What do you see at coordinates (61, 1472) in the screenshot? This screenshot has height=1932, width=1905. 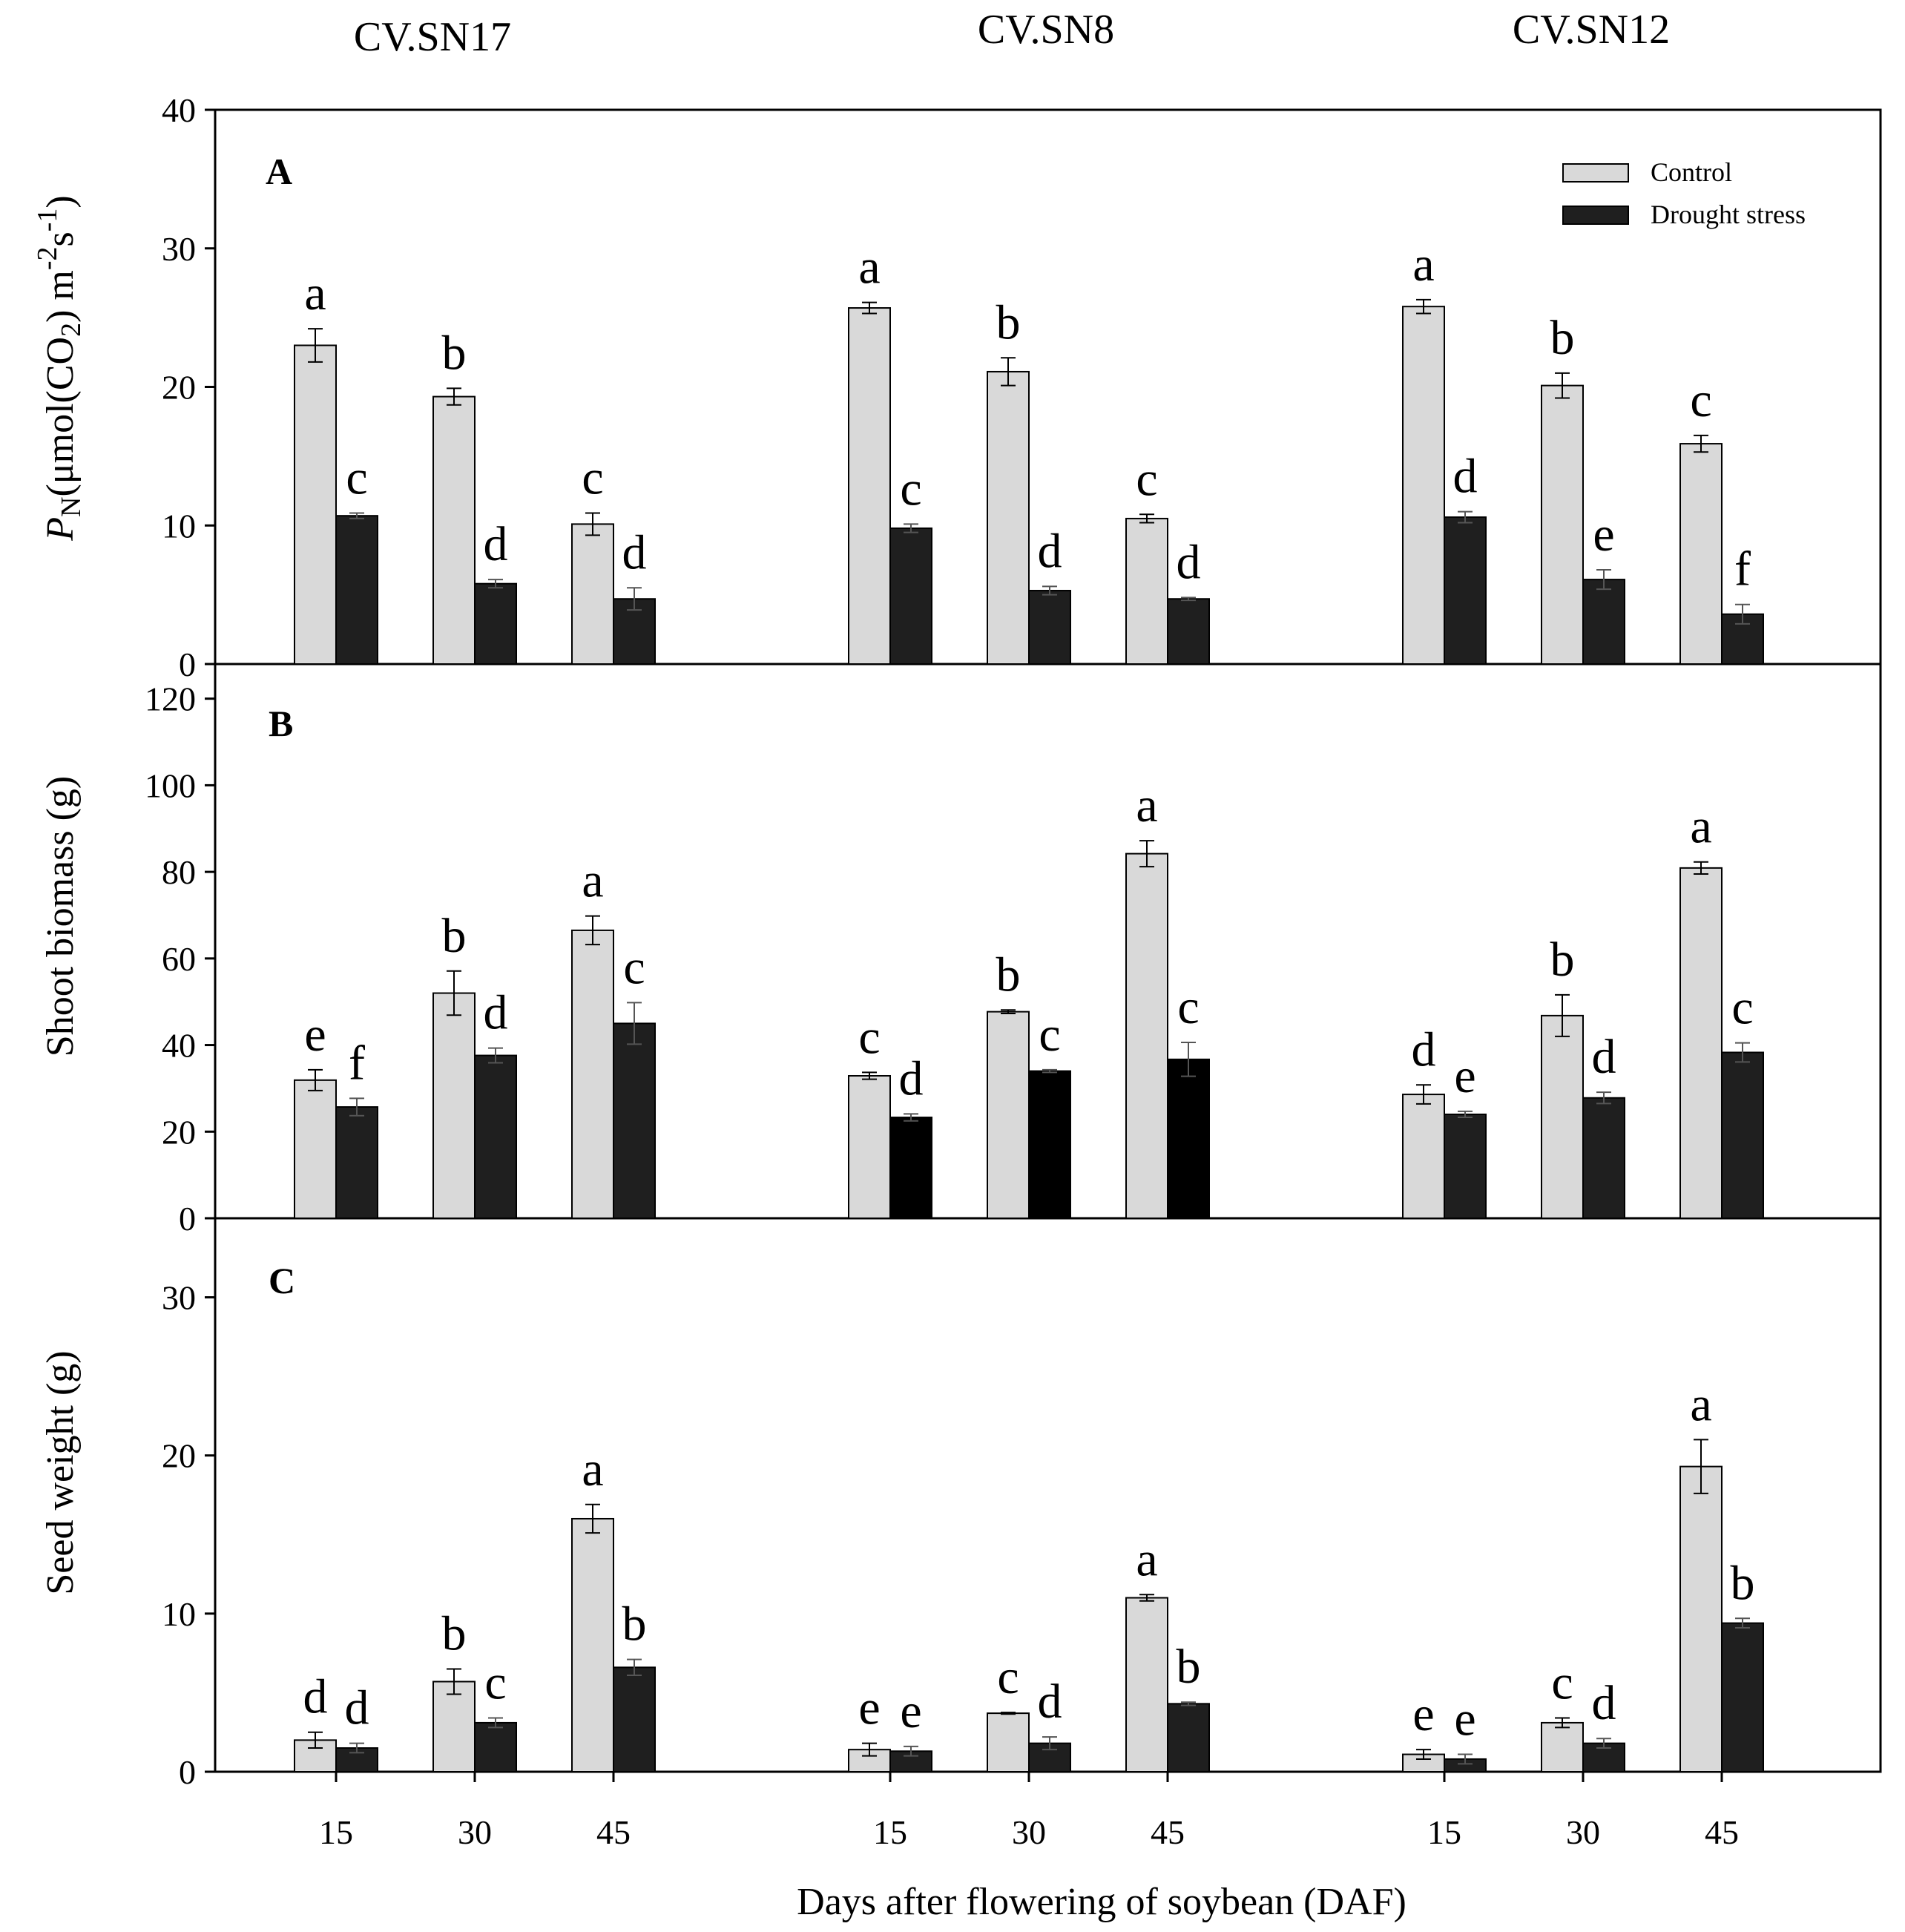 I see `y-axis-label-c: Seed weight (g)` at bounding box center [61, 1472].